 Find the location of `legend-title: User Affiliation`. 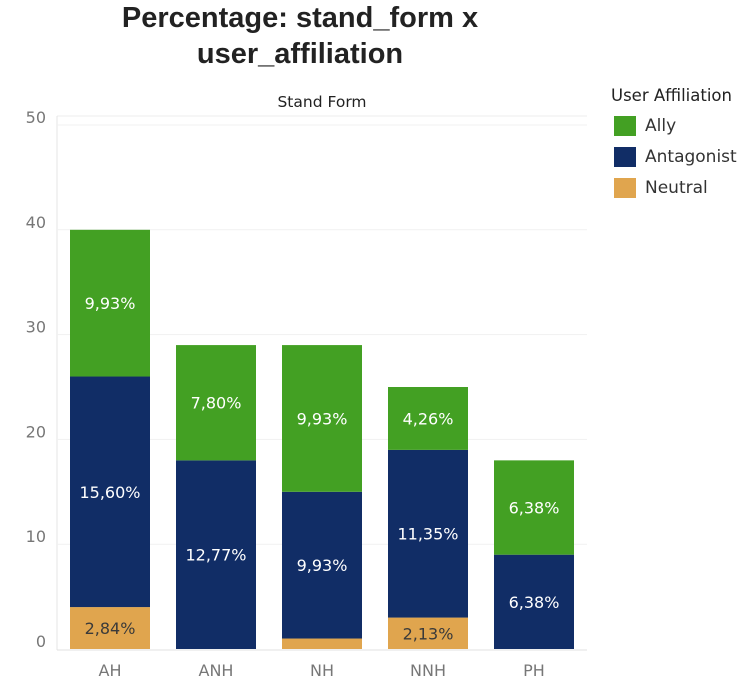

legend-title: User Affiliation is located at coordinates (671, 95).